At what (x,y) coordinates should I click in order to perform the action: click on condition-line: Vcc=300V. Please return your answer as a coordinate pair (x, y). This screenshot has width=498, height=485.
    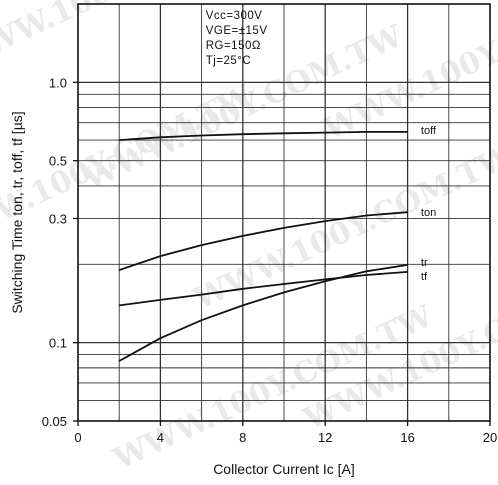
    Looking at the image, I should click on (234, 16).